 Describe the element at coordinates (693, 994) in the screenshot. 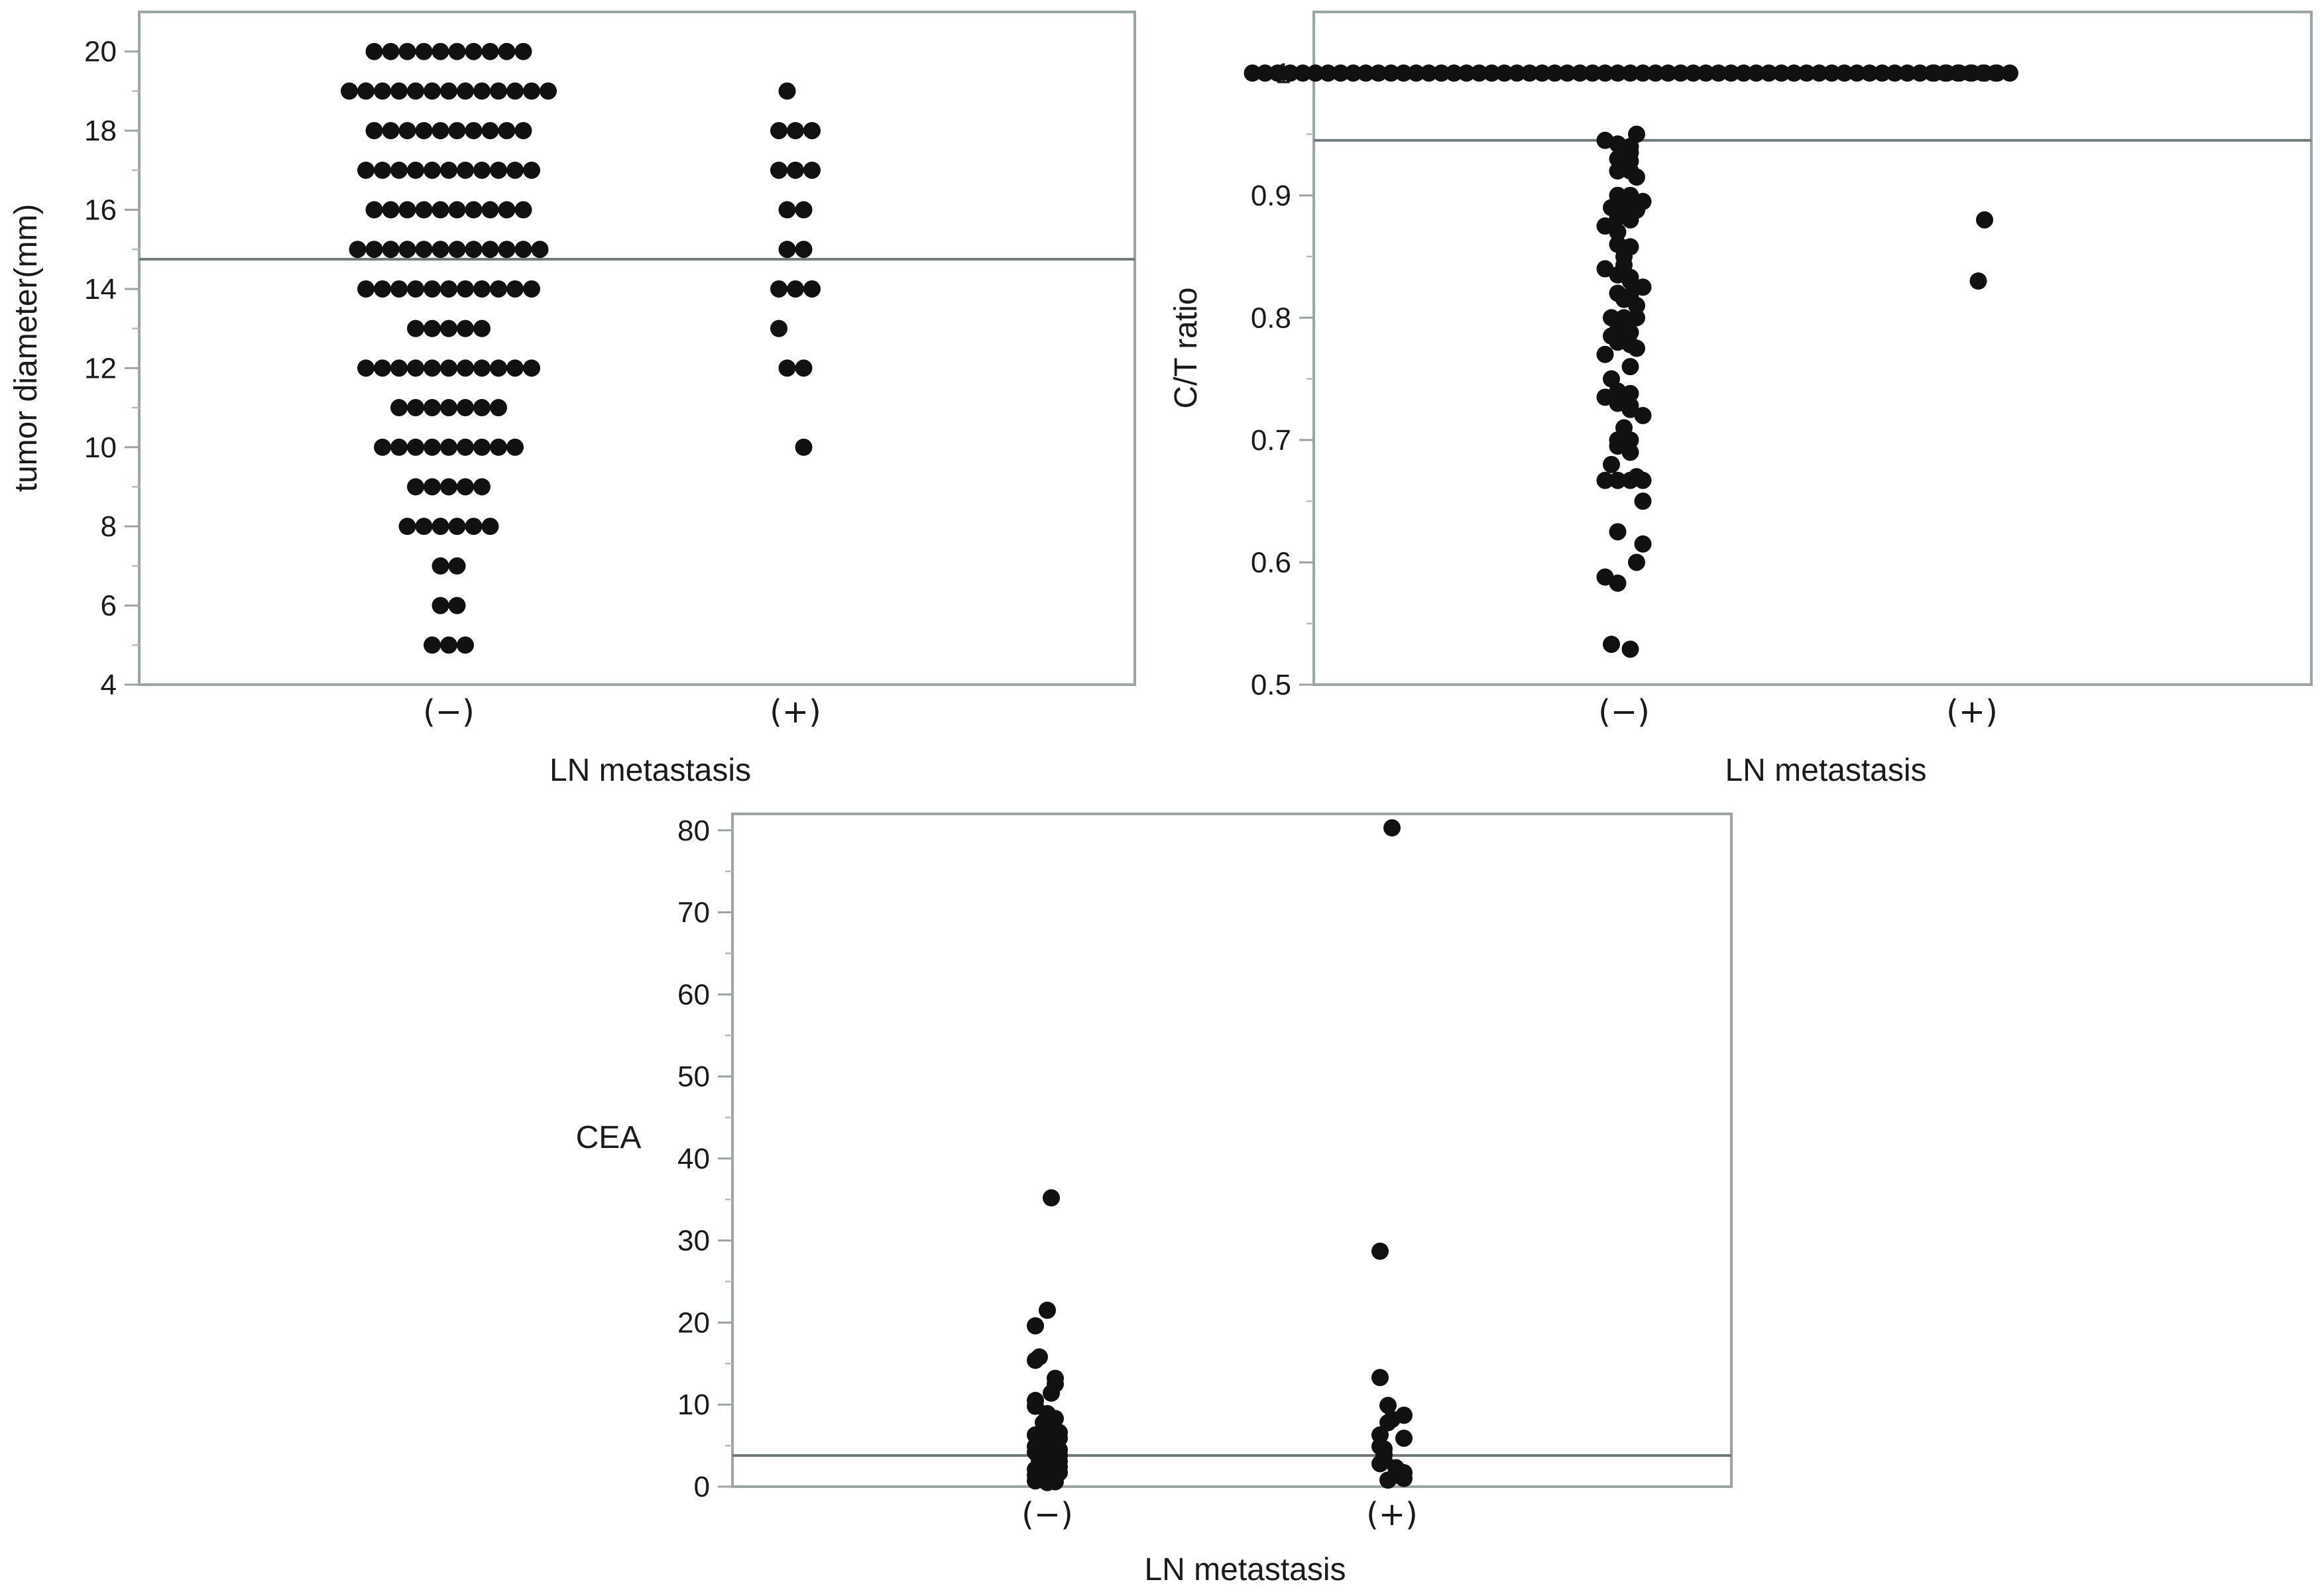

I see `y-tick-label: 60` at that location.